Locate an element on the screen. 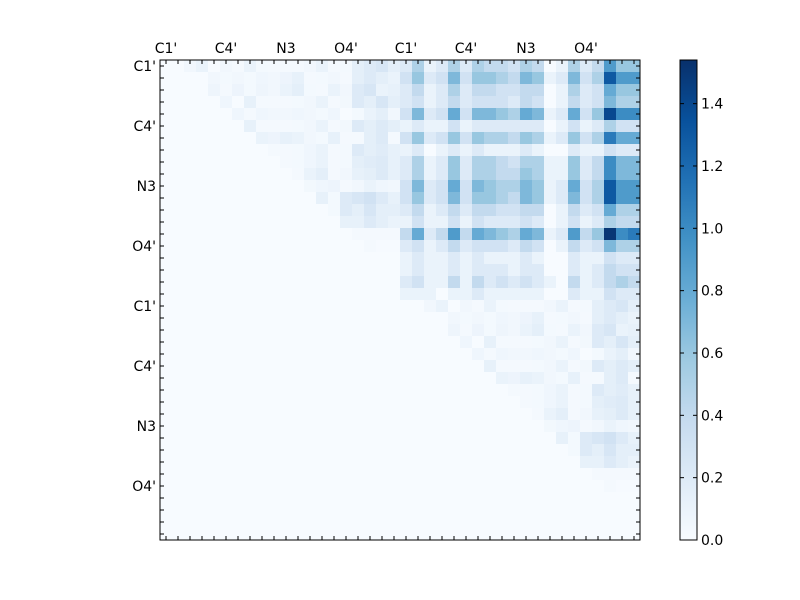  y-tick-label: N3 is located at coordinates (146, 187).